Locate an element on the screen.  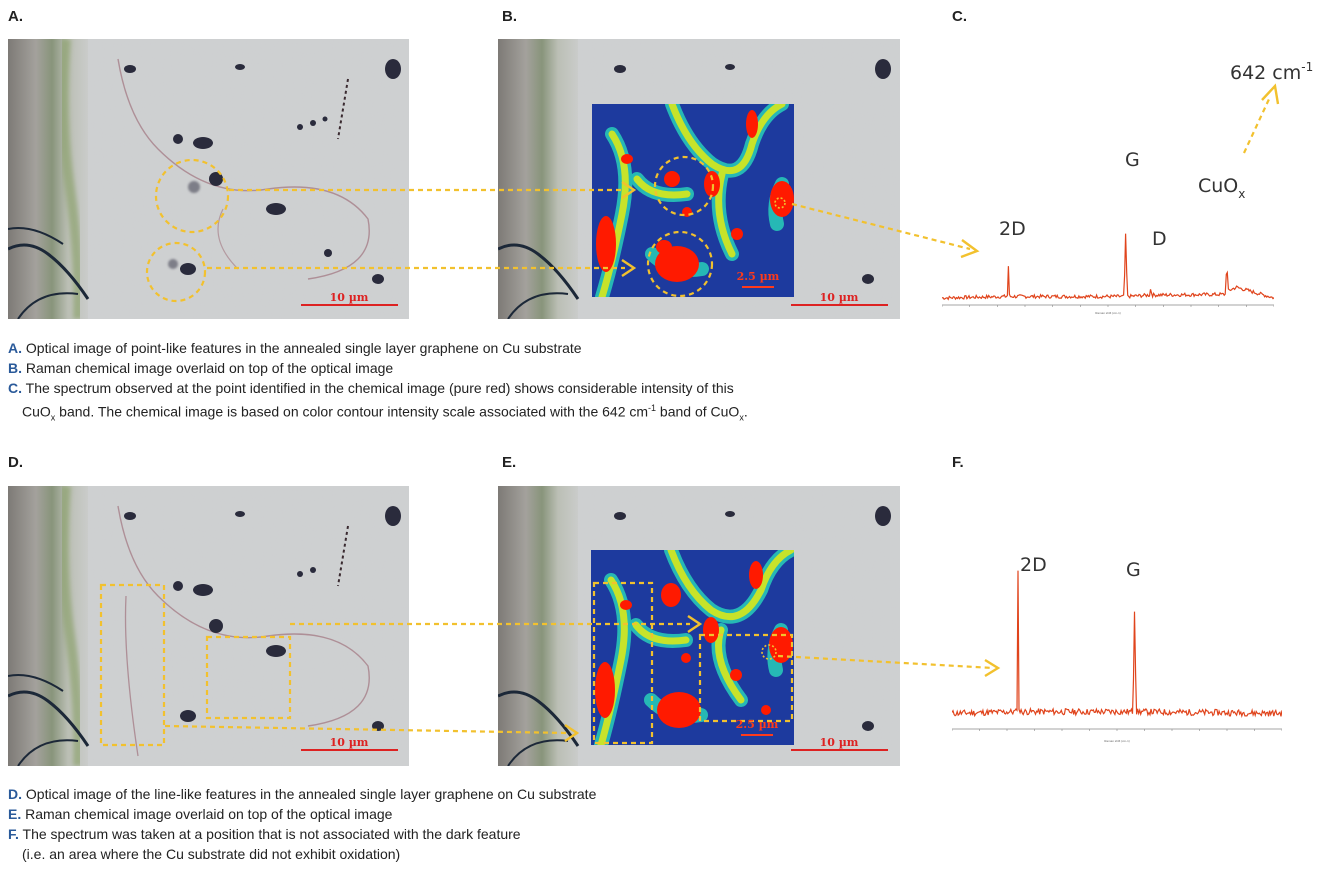
panel-a-letter: A. is located at coordinates (15, 16).